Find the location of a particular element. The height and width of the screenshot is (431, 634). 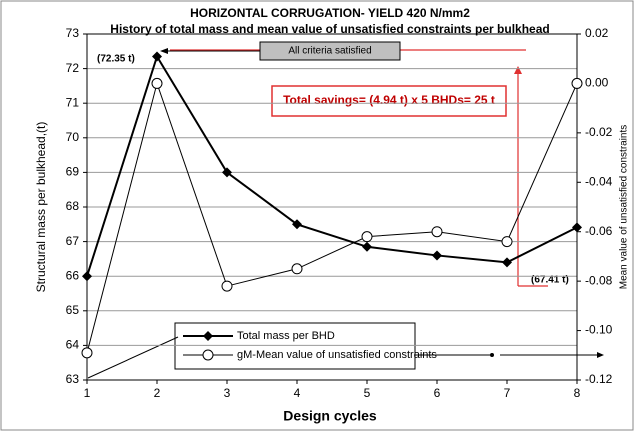

y2-tick-label: 0.02 is located at coordinates (597, 33).